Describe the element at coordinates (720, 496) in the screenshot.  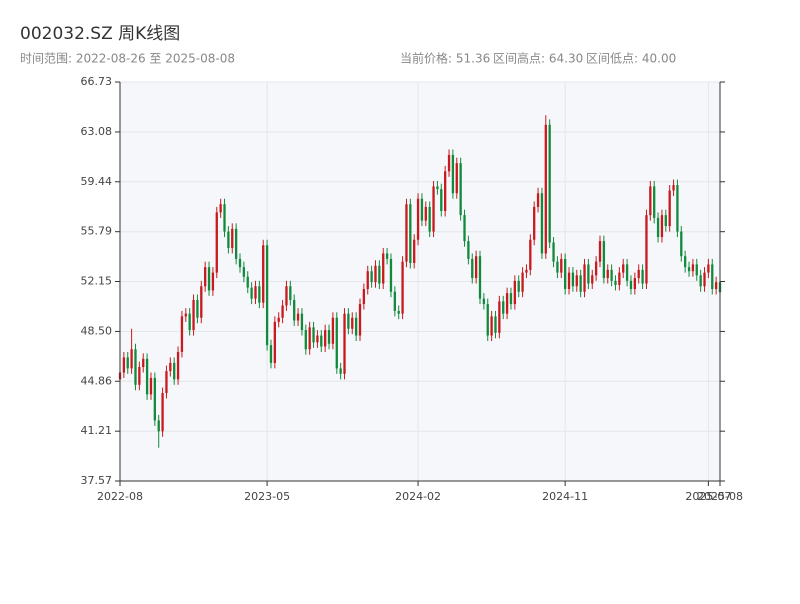
I see `x-tick-label: 2025-08` at that location.